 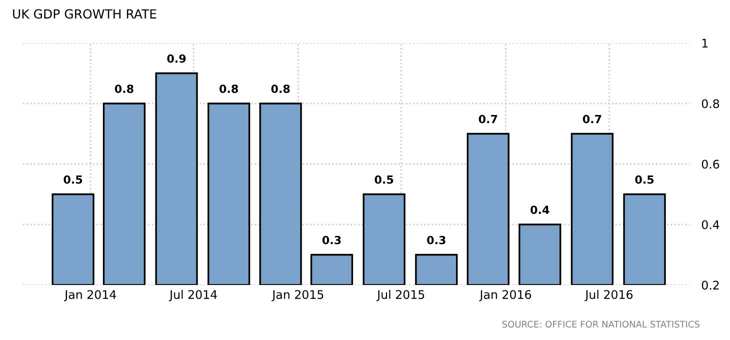 What do you see at coordinates (298, 296) in the screenshot?
I see `x-tick-label: Jan 2015` at bounding box center [298, 296].